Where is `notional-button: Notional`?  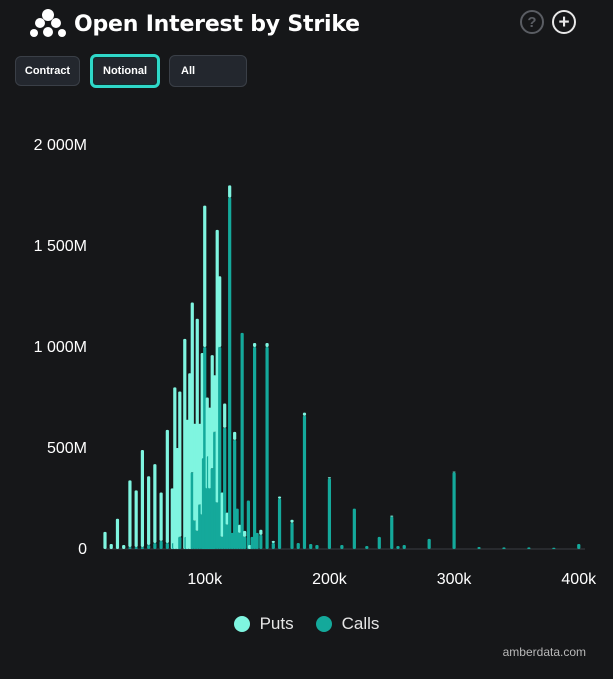 notional-button: Notional is located at coordinates (125, 71).